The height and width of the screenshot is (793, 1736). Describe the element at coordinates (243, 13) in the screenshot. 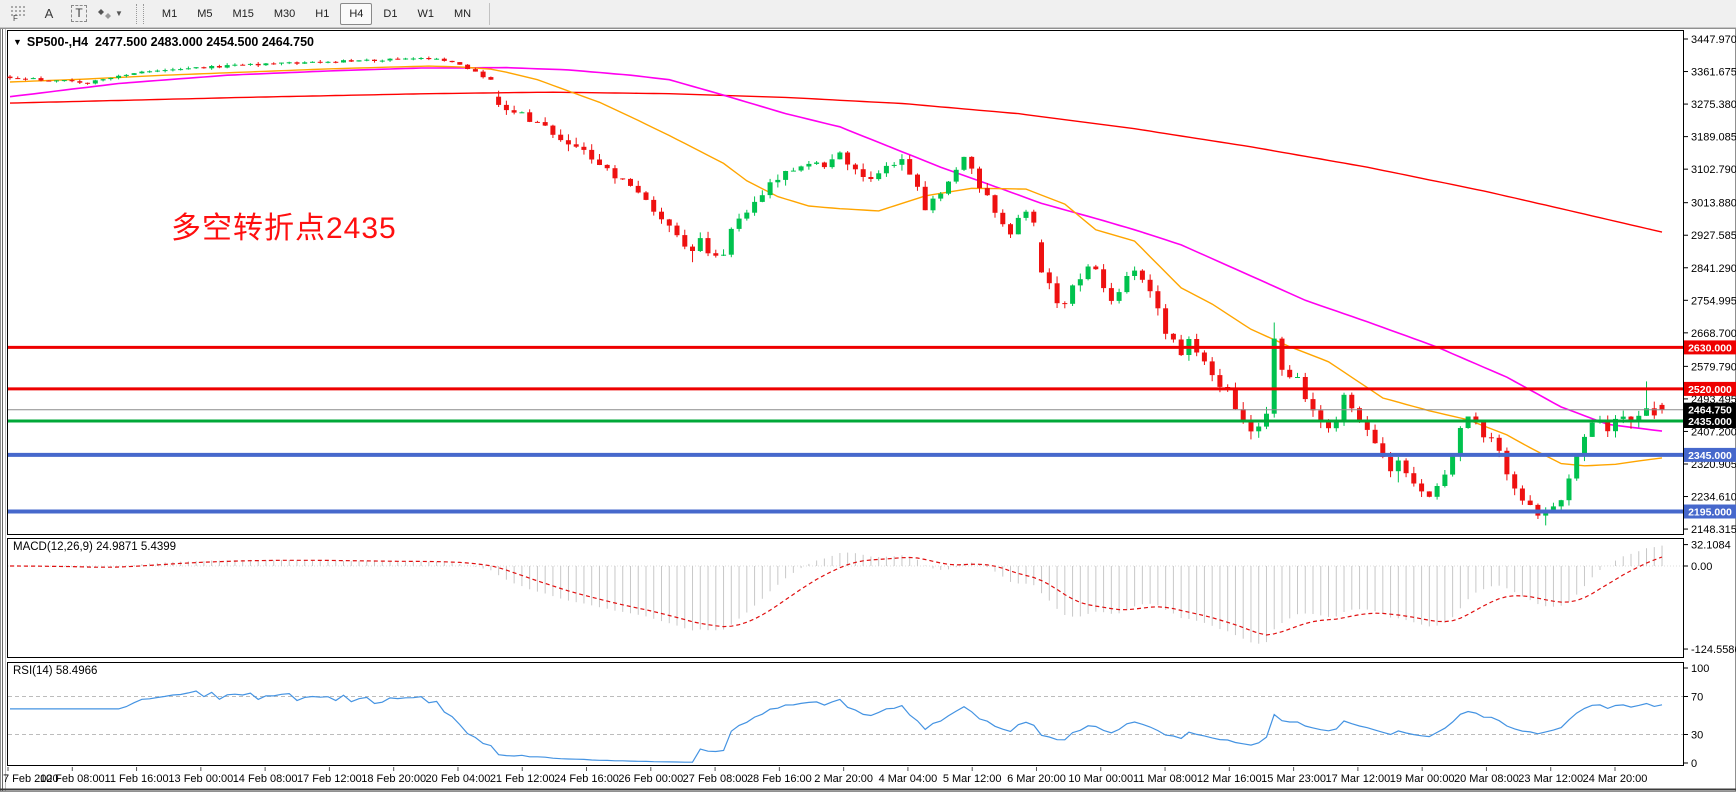

I see `timeframe-button-m15: M15` at that location.